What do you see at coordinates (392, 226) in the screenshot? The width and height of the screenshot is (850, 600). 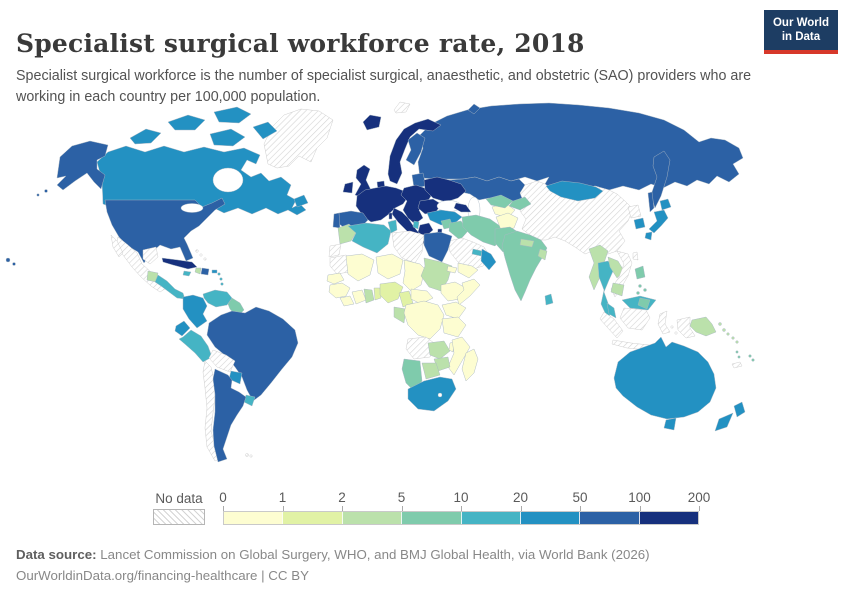 I see `map-region-tunisia` at bounding box center [392, 226].